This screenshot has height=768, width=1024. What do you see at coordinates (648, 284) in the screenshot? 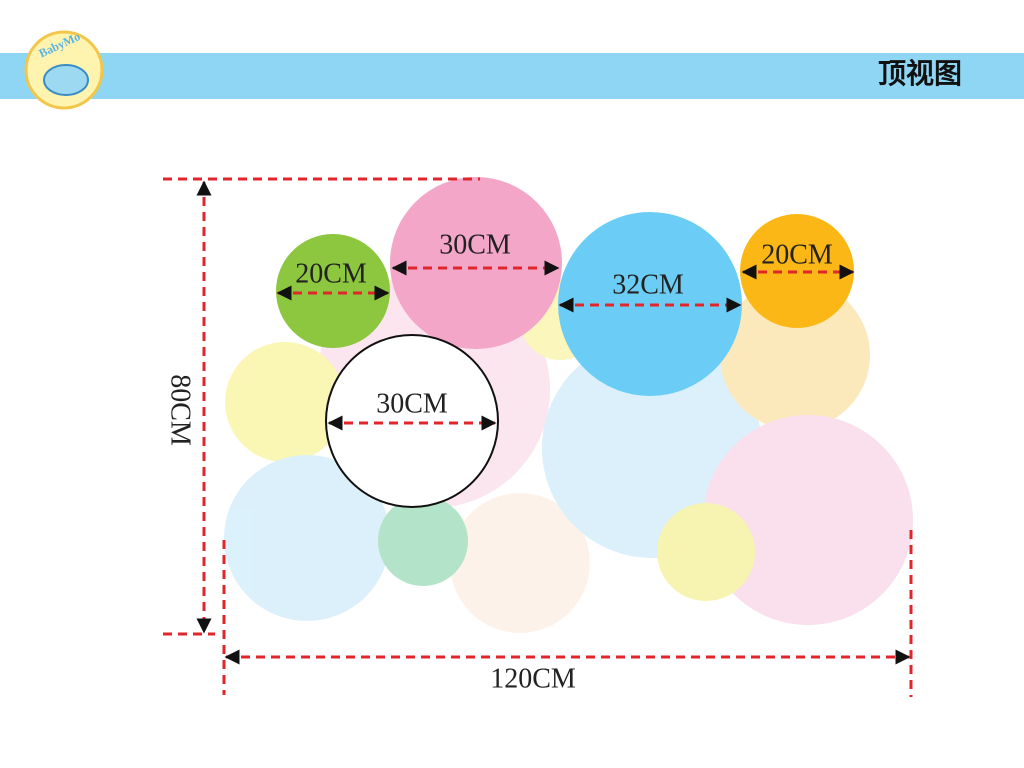
I see `circle-label: 32CM` at bounding box center [648, 284].